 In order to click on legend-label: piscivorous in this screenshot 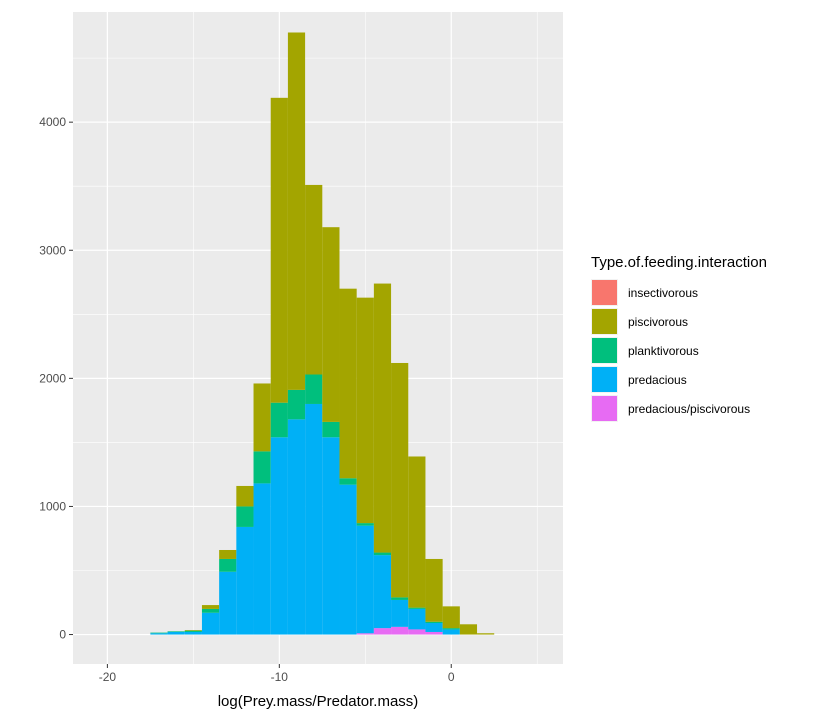, I will do `click(658, 322)`.